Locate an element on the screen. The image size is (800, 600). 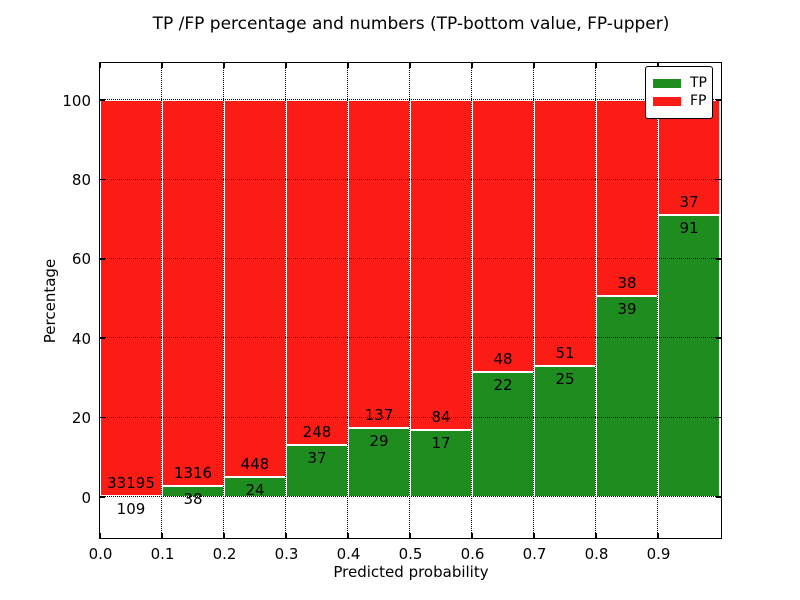
x-tick-label: 0.3 is located at coordinates (286, 554).